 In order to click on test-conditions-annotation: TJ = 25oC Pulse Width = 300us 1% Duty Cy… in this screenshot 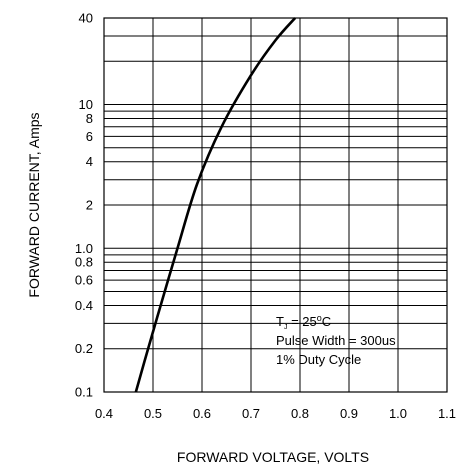, I will do `click(336, 340)`.